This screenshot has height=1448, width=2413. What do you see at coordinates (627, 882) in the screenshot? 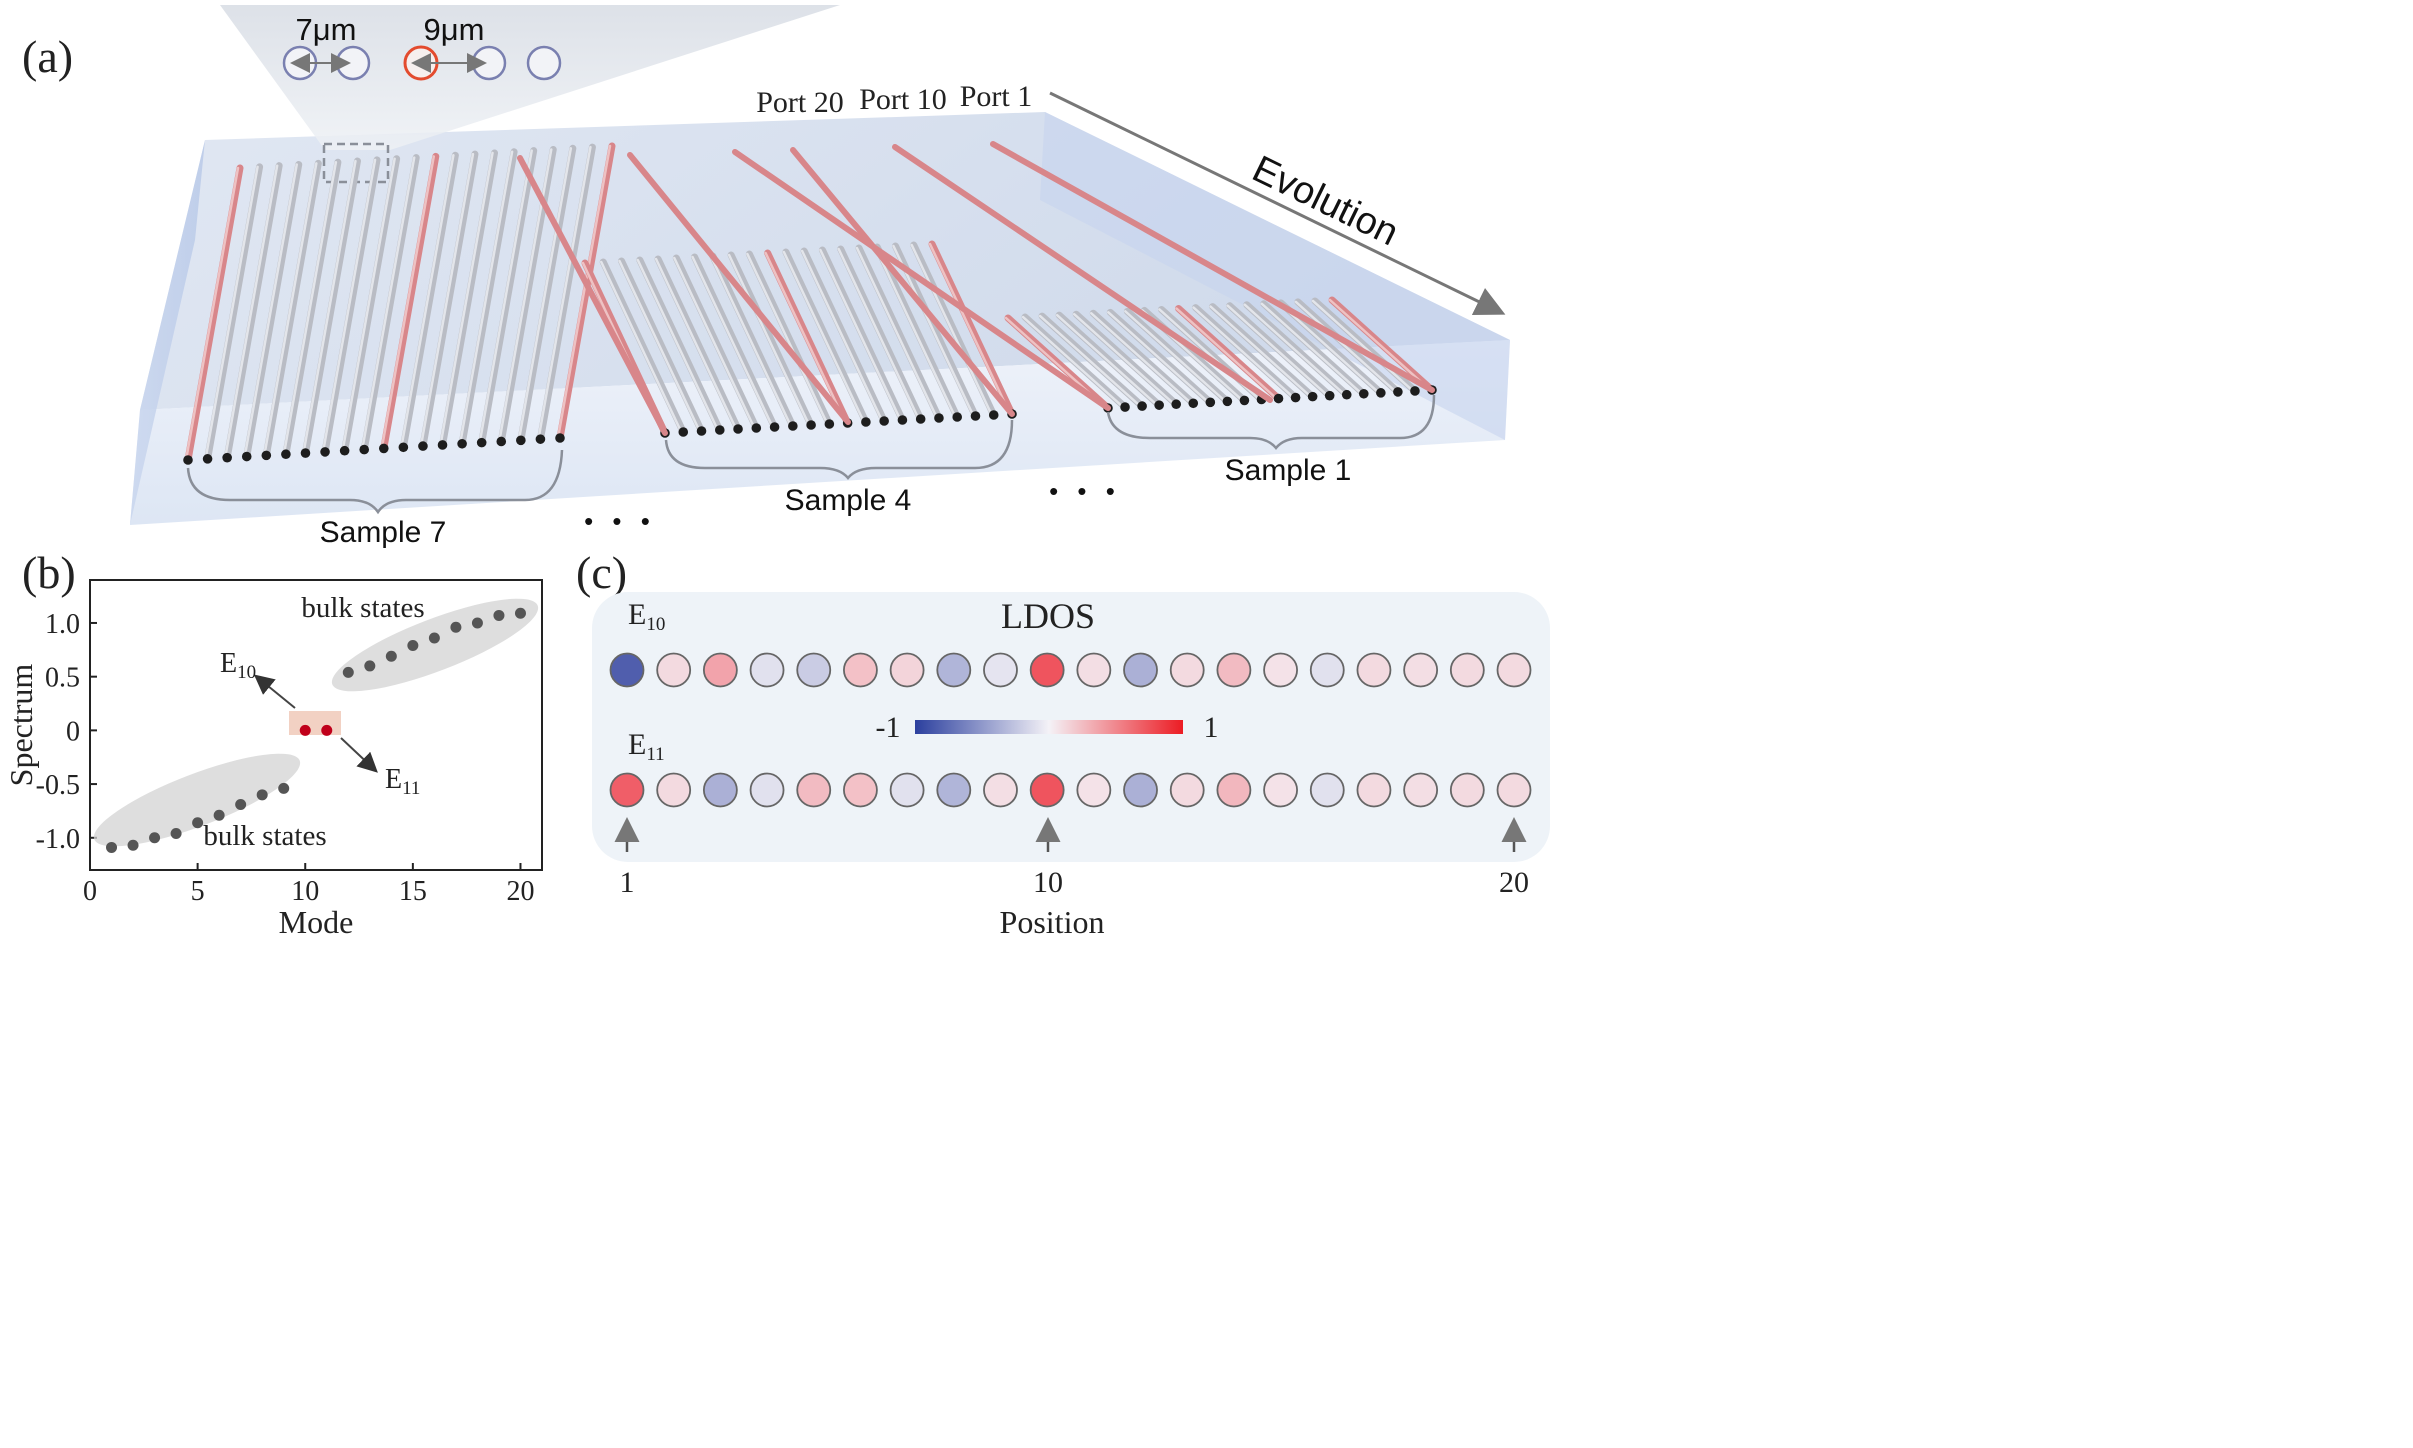
I see `position-tick-1: 1` at bounding box center [627, 882].